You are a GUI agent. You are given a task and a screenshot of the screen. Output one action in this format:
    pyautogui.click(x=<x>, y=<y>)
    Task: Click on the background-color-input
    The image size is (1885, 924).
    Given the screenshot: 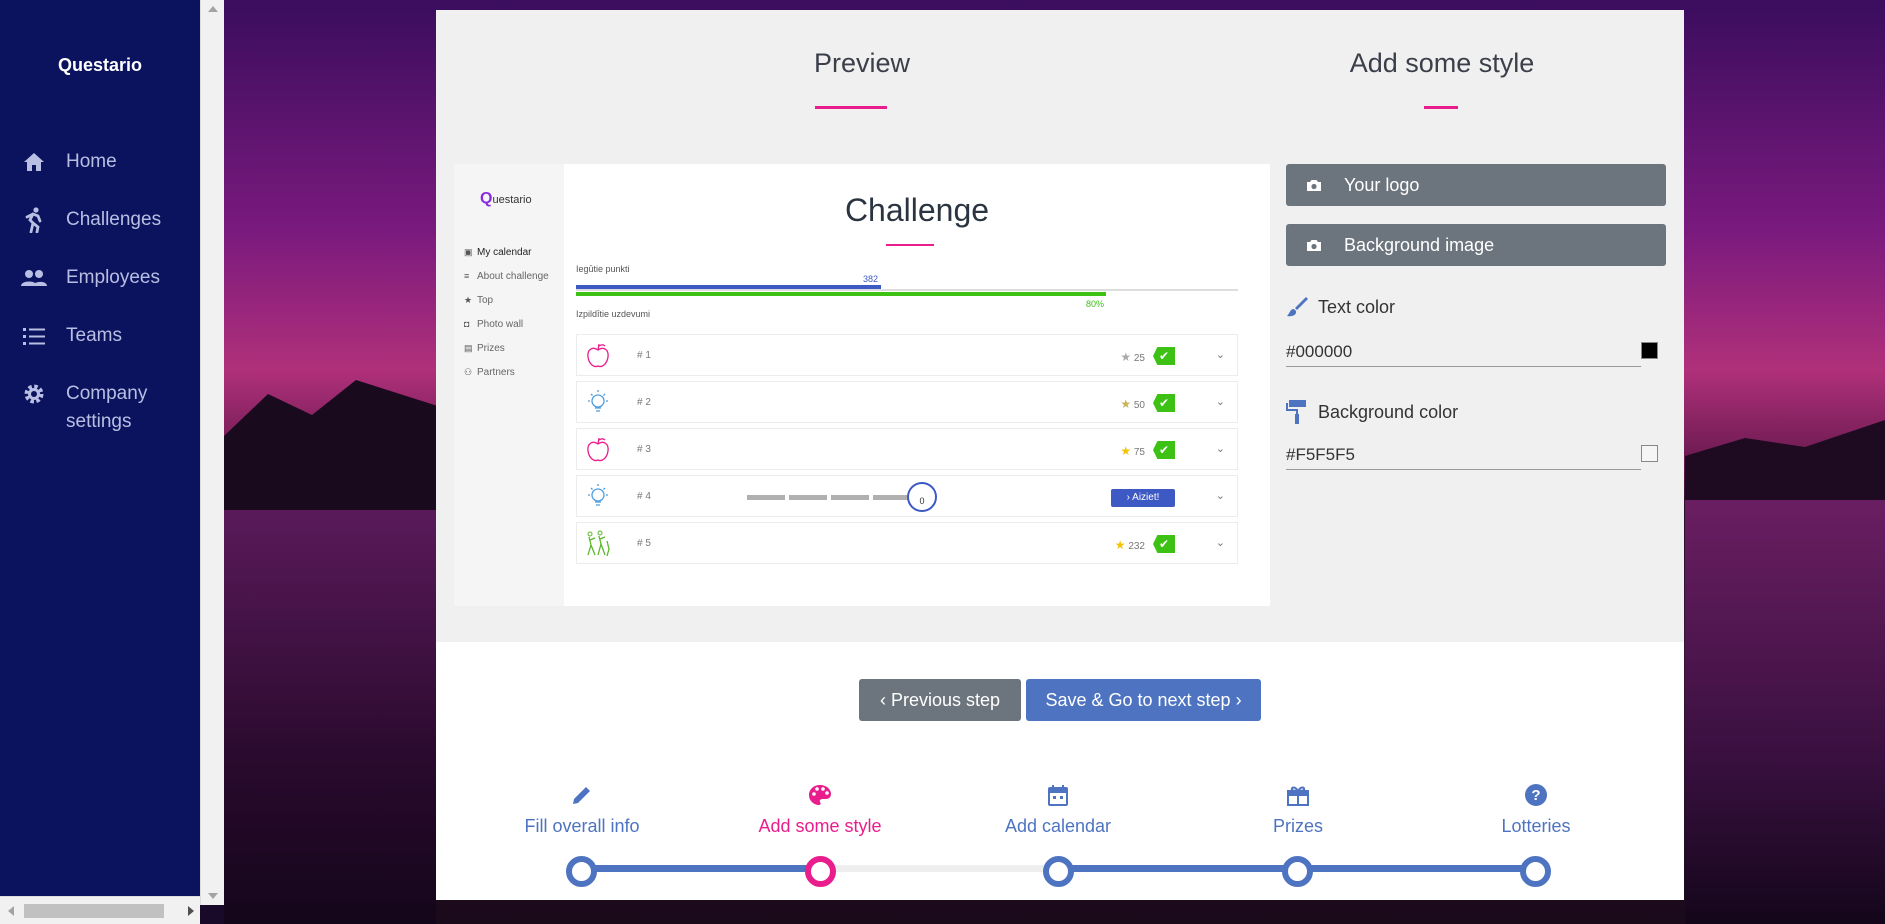 What is the action you would take?
    pyautogui.click(x=1463, y=455)
    